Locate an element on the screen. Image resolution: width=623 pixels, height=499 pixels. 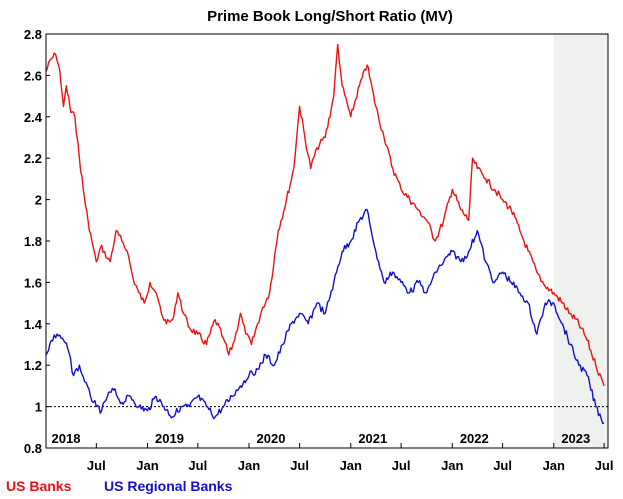
y-tick-label: 2 is located at coordinates (38, 200).